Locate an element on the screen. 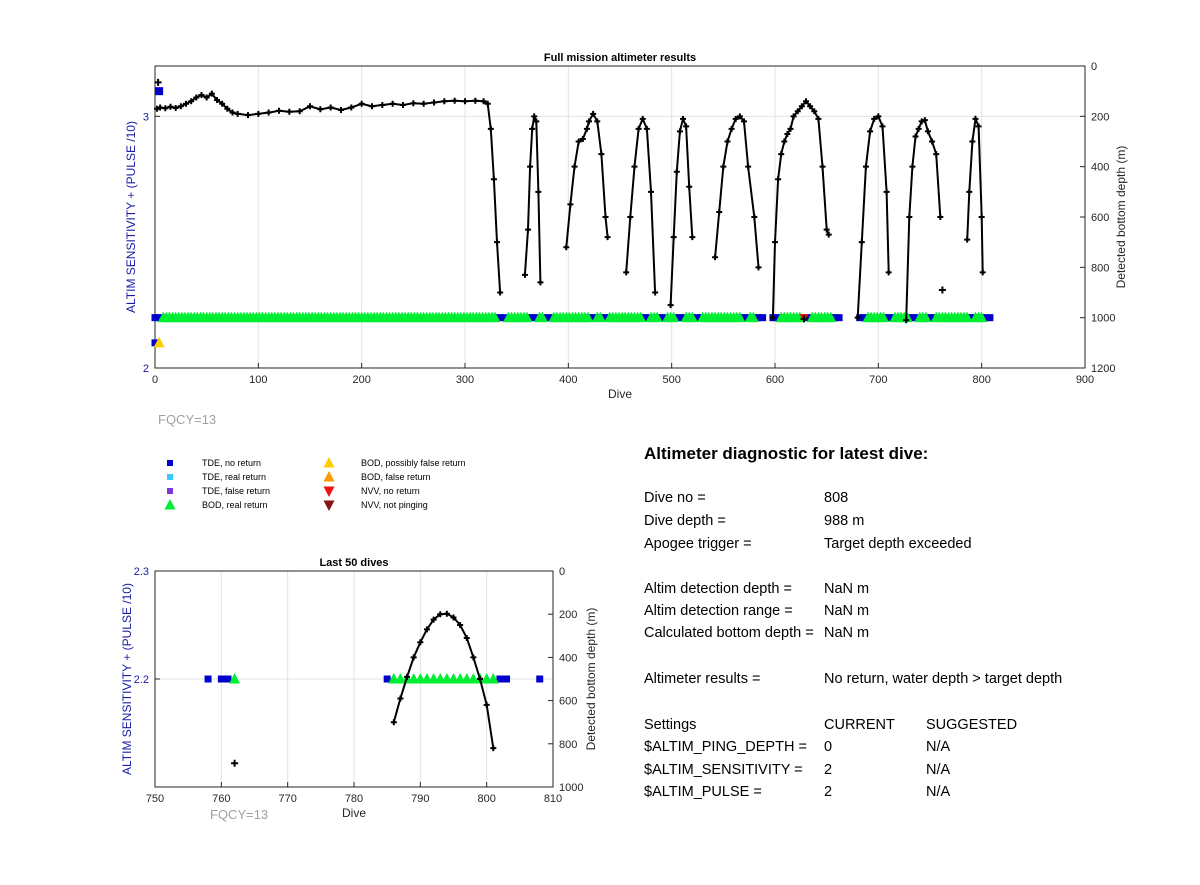 The width and height of the screenshot is (1200, 885). y2-tick-label: 1200 is located at coordinates (1103, 369).